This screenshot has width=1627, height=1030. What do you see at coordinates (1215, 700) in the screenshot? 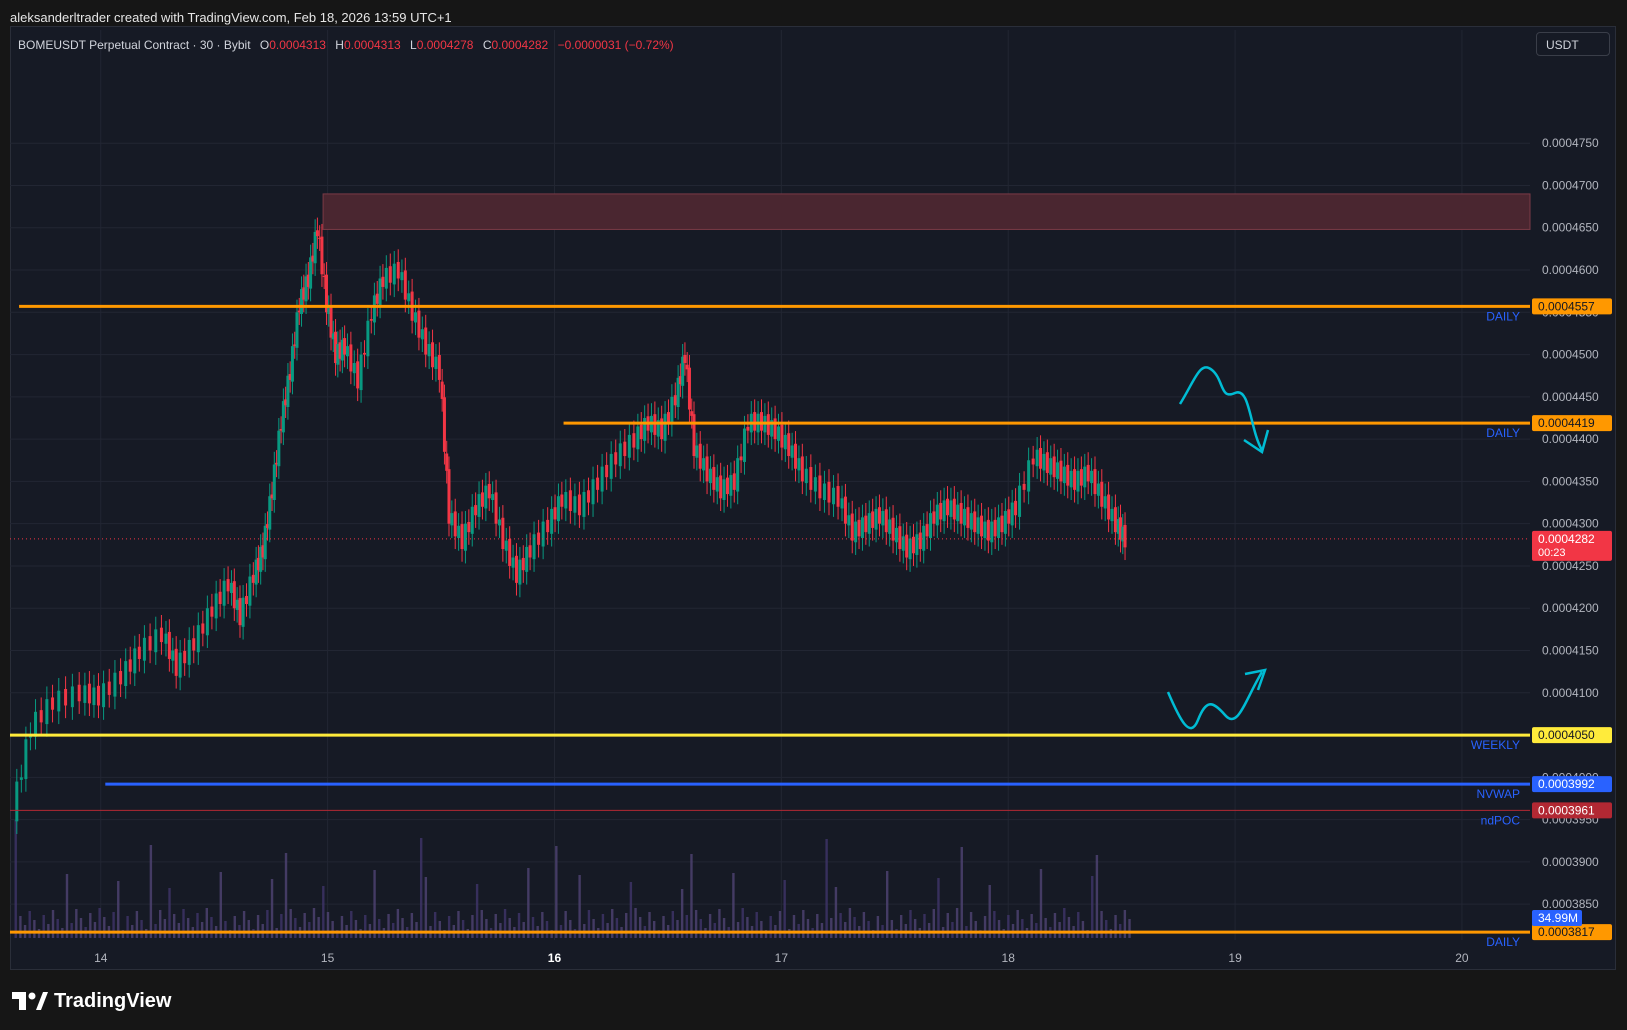
I see `bullish-projection-arrow` at bounding box center [1215, 700].